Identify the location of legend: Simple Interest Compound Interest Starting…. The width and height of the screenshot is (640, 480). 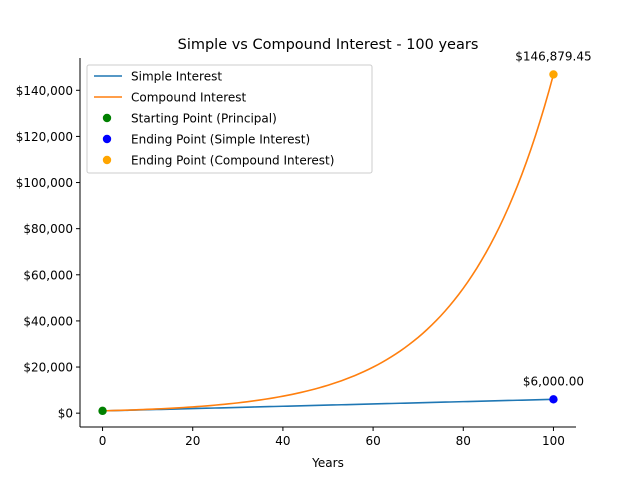
(229, 119).